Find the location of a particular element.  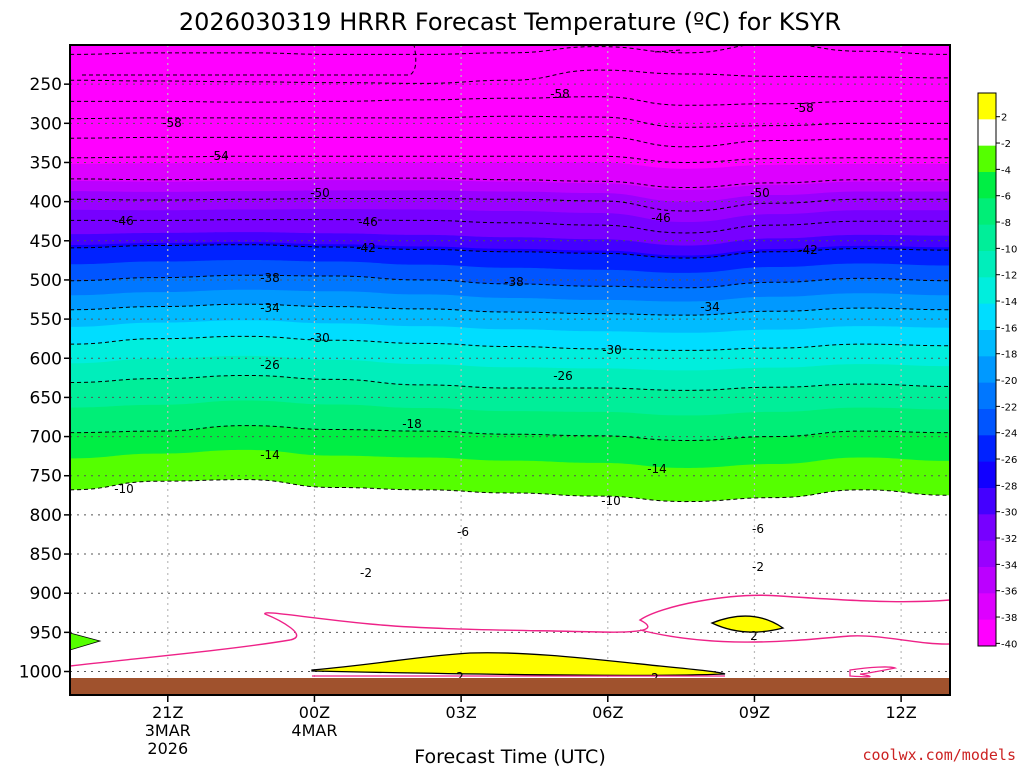

contour-label-9: -42 is located at coordinates (366, 248).